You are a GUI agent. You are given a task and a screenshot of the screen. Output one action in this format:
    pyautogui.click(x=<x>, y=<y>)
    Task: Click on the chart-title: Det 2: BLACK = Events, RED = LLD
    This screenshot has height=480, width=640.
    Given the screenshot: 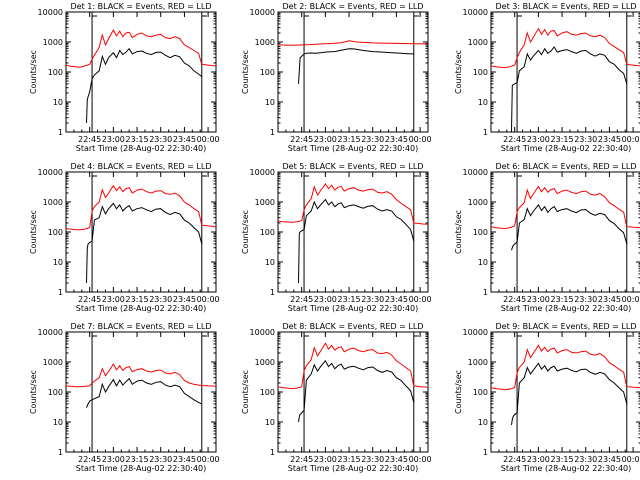 What is the action you would take?
    pyautogui.click(x=353, y=6)
    